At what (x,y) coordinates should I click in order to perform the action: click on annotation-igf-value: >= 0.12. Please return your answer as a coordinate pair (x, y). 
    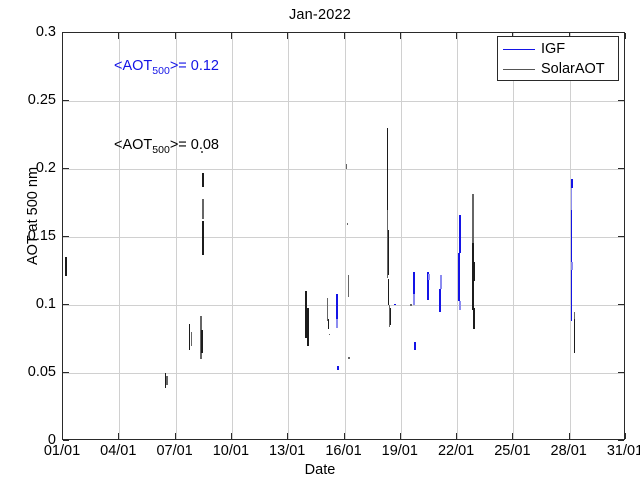
    Looking at the image, I should click on (194, 66).